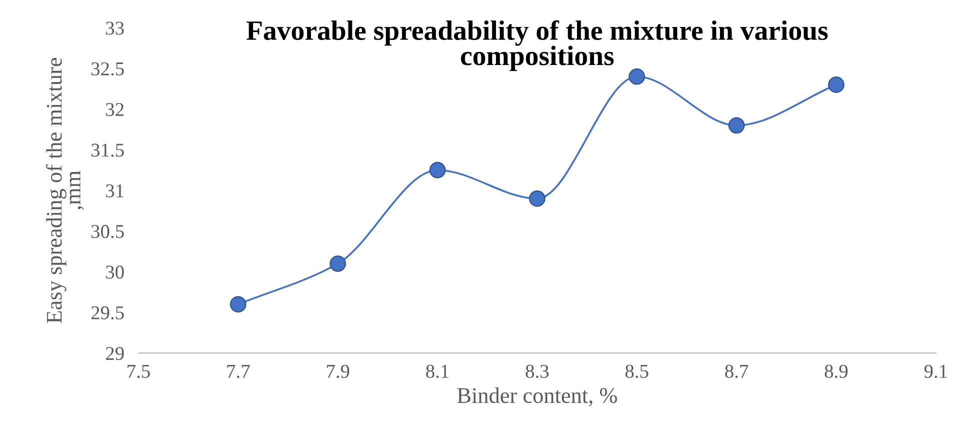 This screenshot has height=428, width=955. I want to click on x-tick-label: 8.7, so click(736, 371).